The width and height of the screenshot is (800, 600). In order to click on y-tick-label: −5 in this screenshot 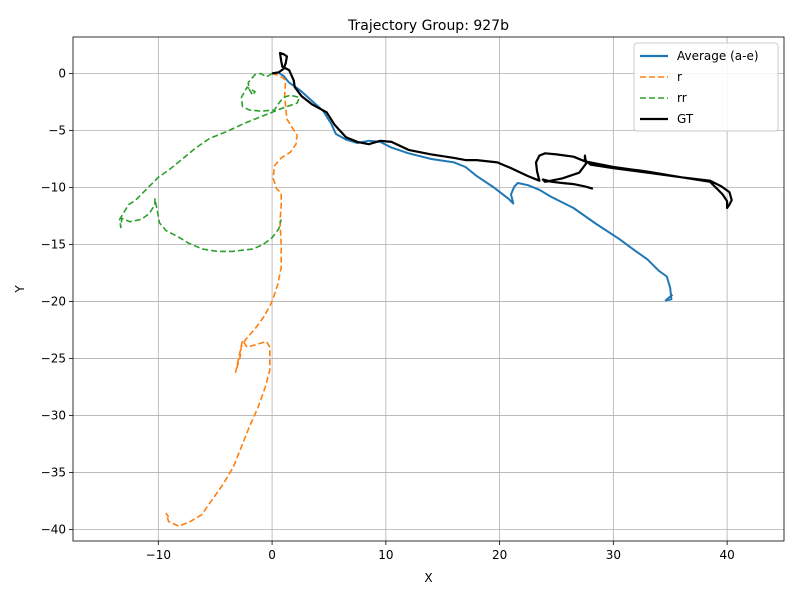, I will do `click(57, 131)`.